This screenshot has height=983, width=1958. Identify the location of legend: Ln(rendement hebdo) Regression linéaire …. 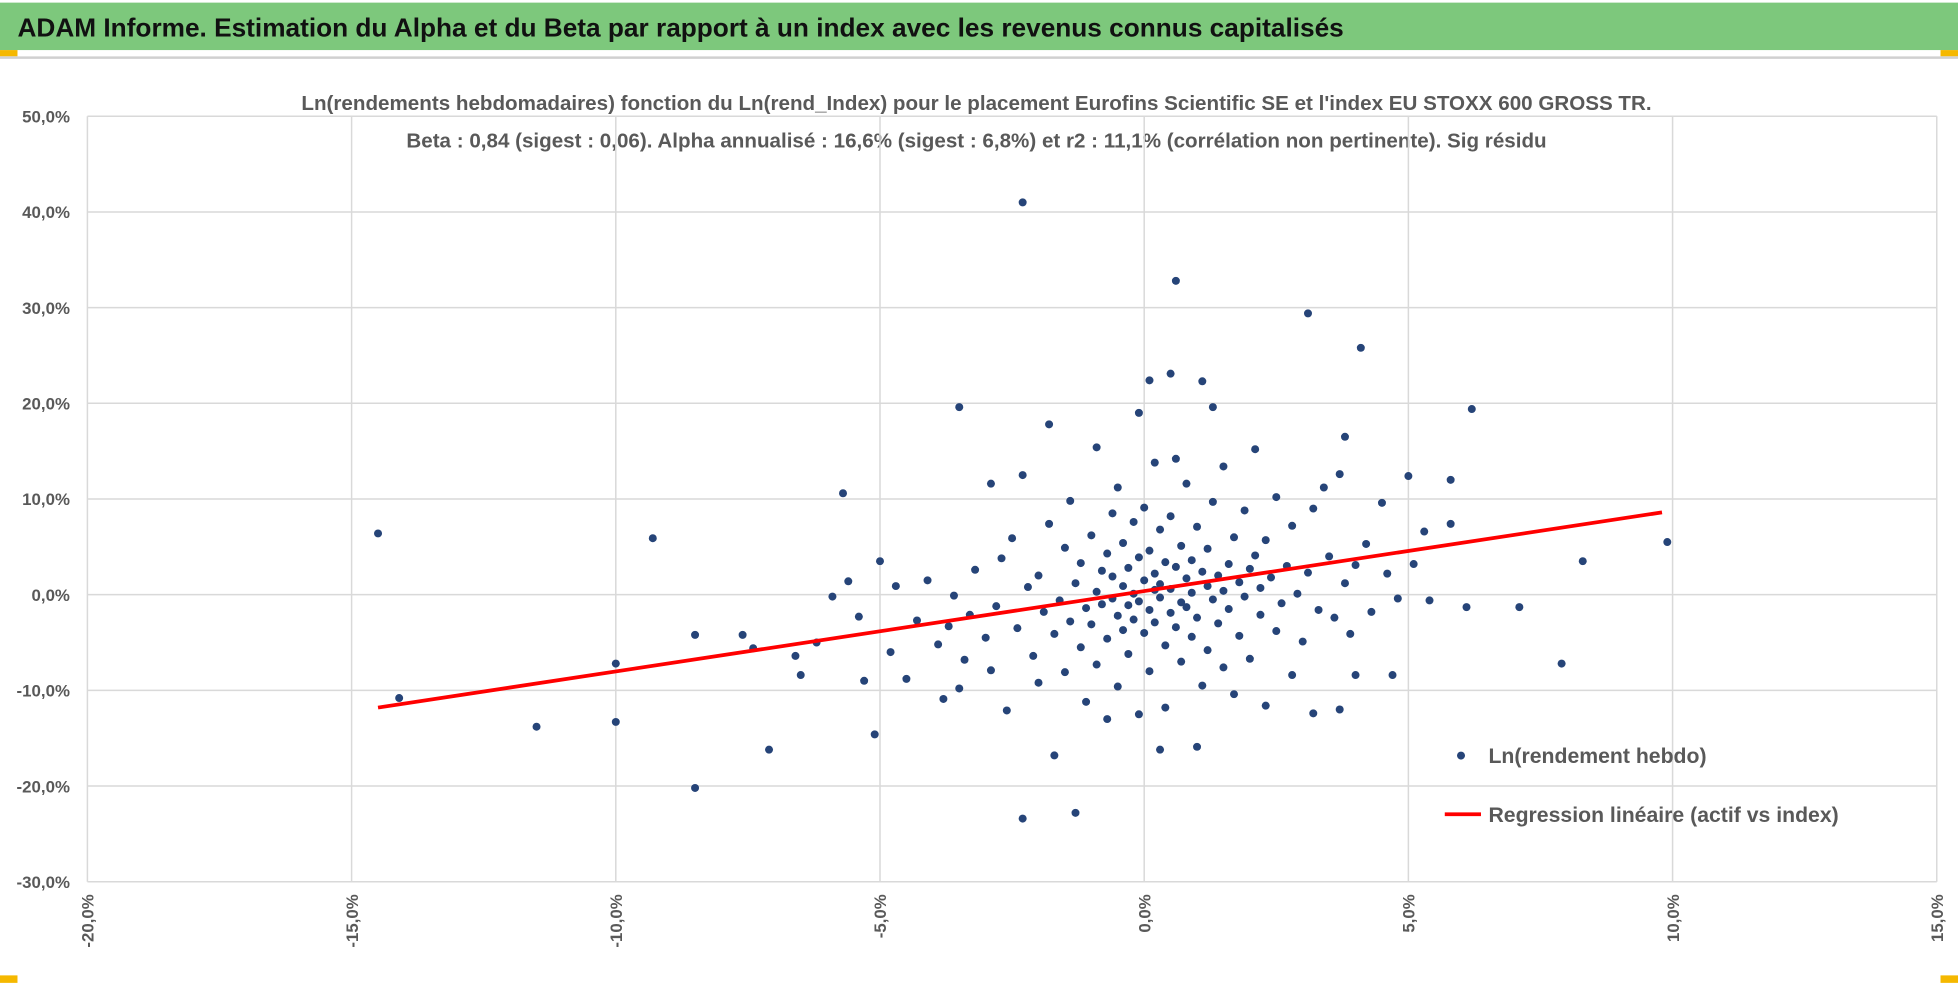
(1641, 786).